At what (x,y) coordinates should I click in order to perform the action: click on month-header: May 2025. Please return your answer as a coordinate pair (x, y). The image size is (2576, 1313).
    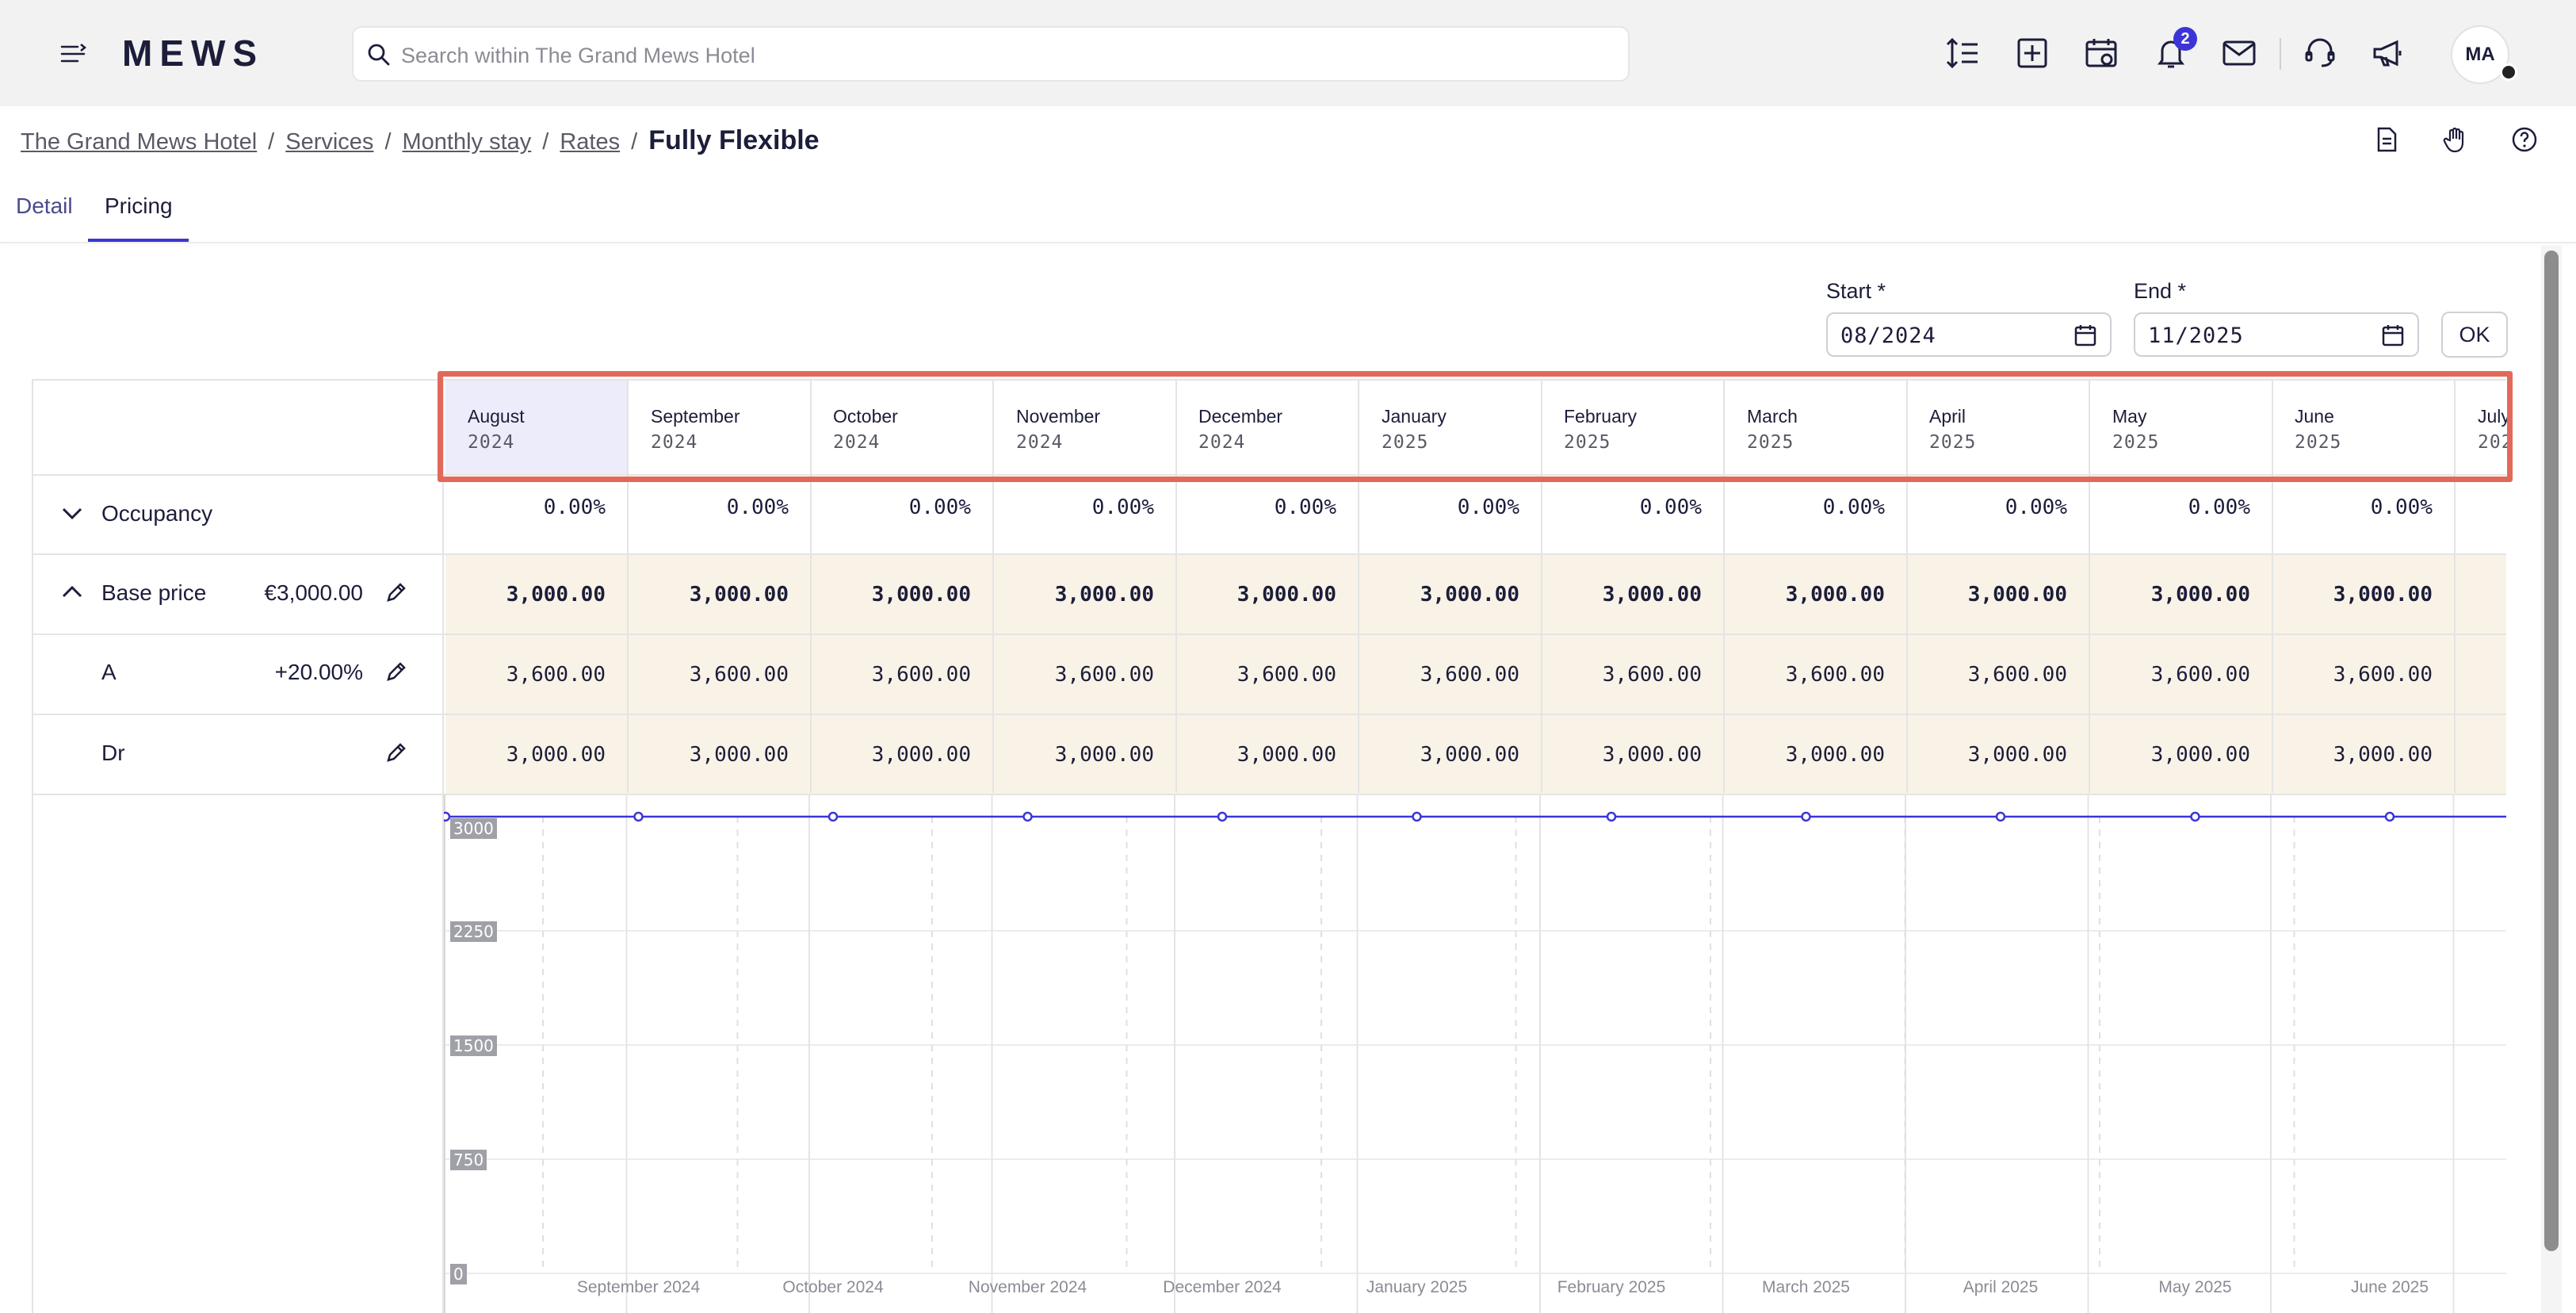
    Looking at the image, I should click on (2181, 428).